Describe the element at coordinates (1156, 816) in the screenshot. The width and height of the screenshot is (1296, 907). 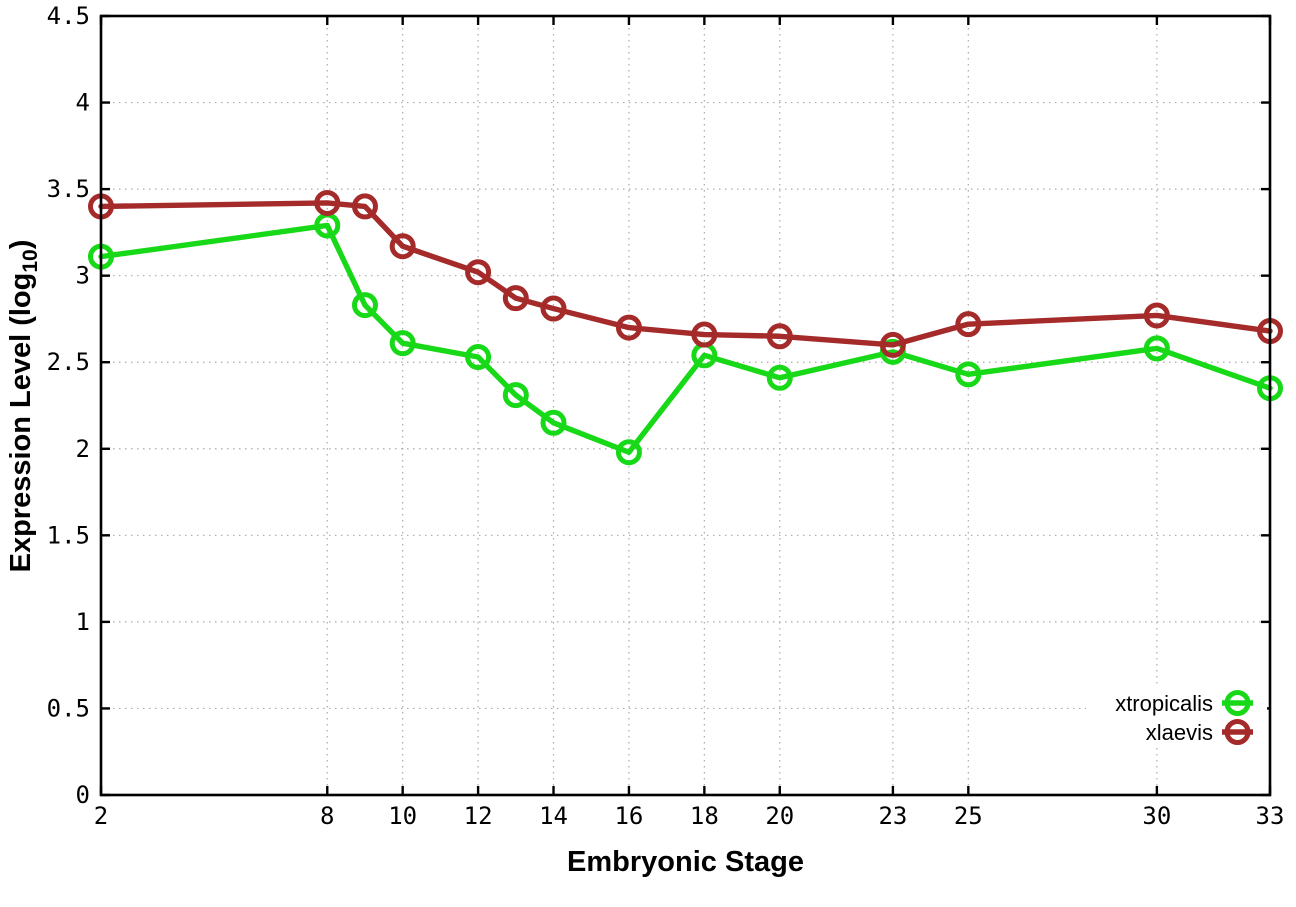
I see `x-tick-label: 30` at that location.